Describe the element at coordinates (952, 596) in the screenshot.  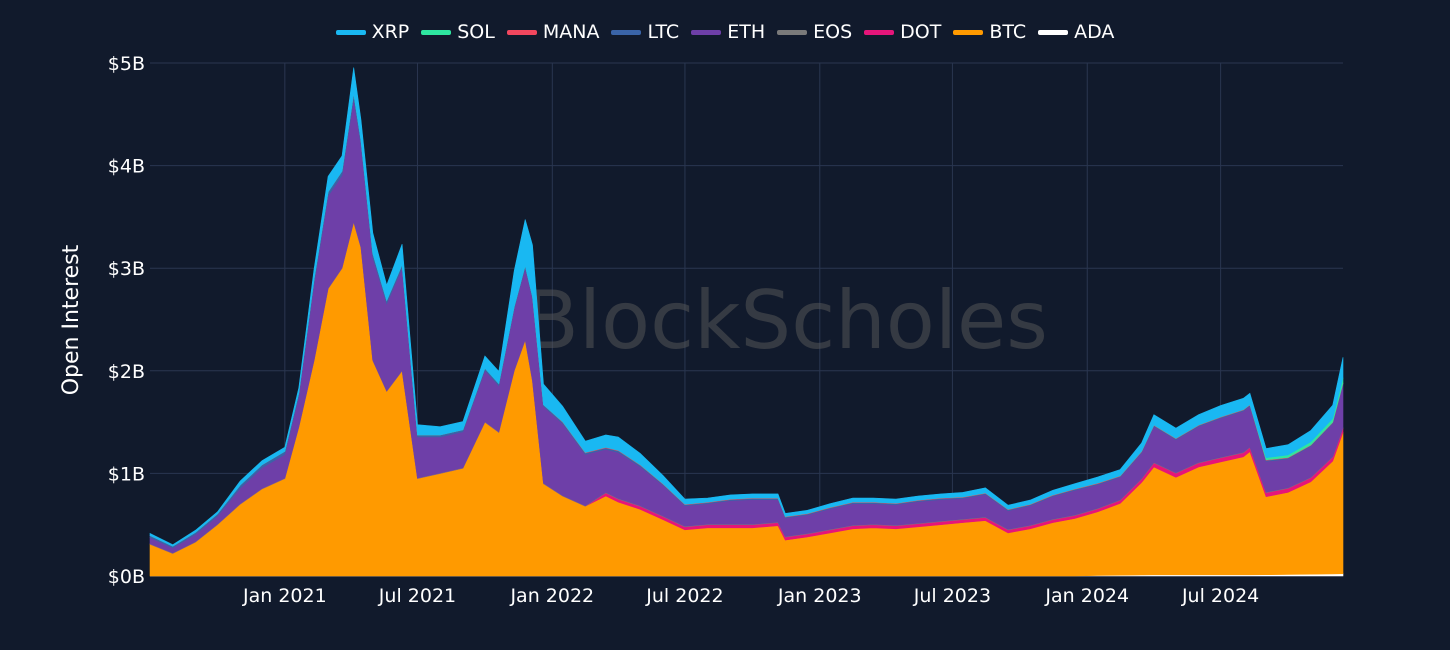
I see `x-tick-label: Jul 2023` at that location.